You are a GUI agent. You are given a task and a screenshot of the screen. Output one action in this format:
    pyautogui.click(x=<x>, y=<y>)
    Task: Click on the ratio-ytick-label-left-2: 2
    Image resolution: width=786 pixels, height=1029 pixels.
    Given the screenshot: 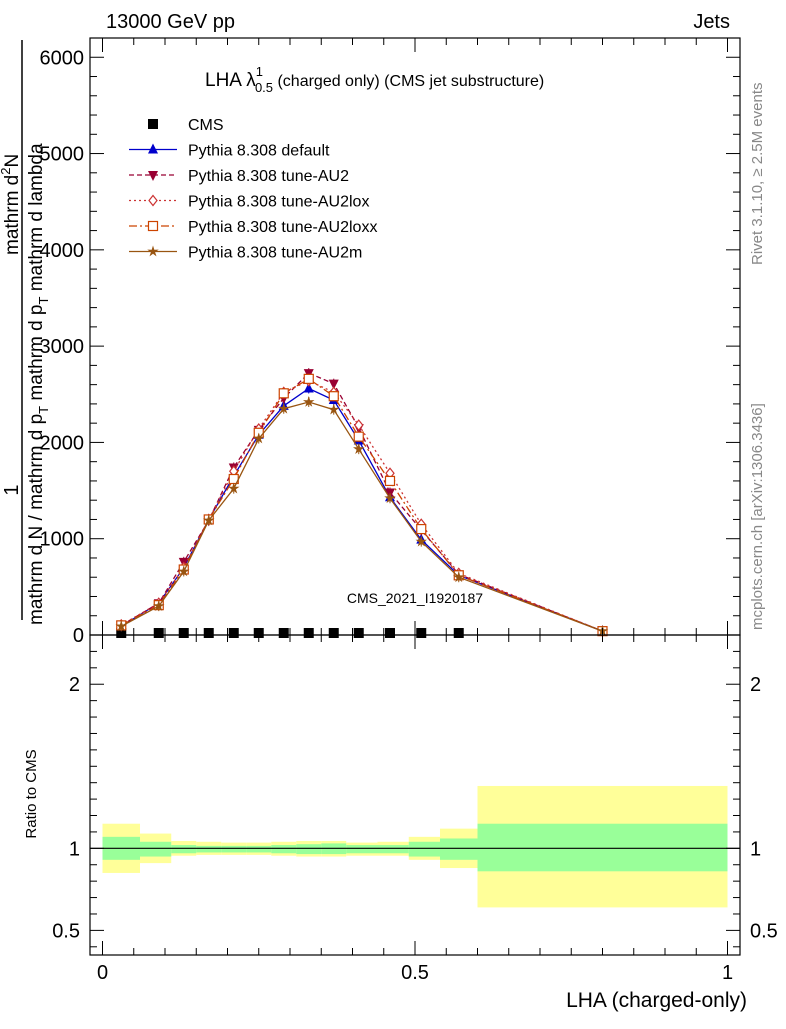 What is the action you would take?
    pyautogui.click(x=74, y=685)
    